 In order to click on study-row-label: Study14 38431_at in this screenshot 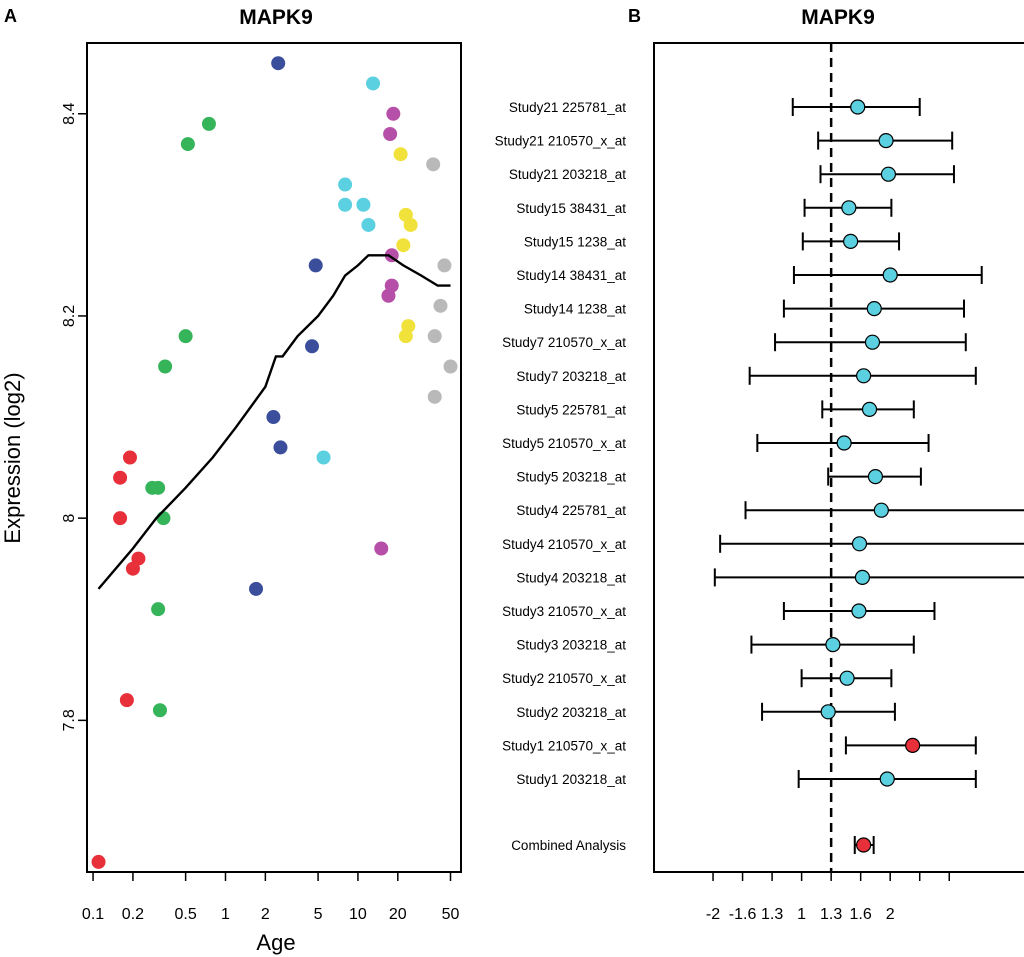, I will do `click(571, 275)`.